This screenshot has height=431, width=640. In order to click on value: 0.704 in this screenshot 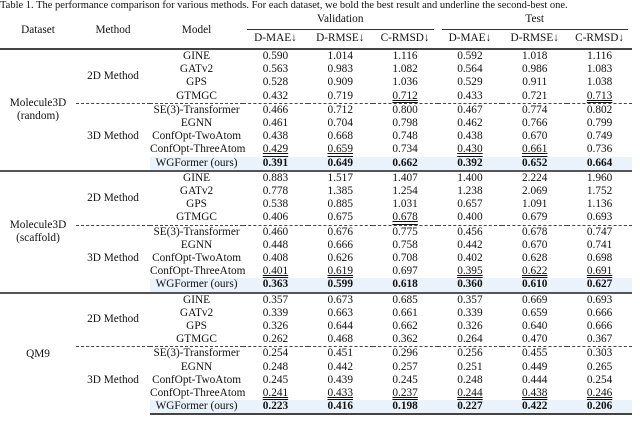, I will do `click(340, 123)`.